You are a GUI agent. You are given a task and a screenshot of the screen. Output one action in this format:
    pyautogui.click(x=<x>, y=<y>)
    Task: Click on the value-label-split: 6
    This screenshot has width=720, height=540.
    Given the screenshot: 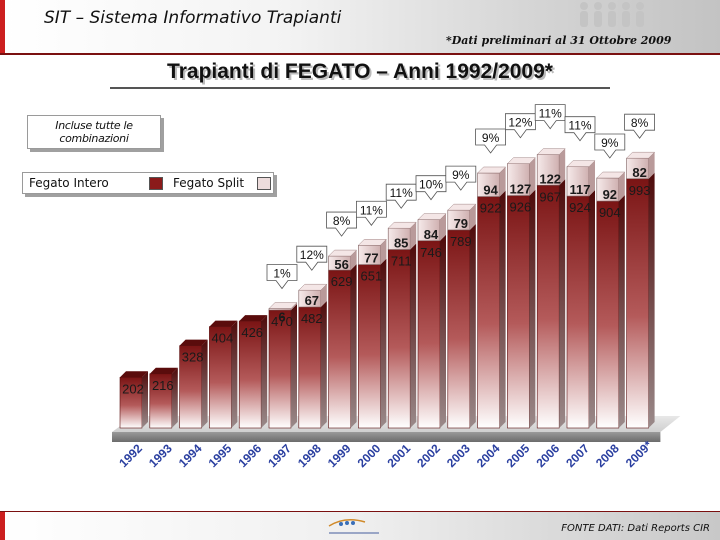 What is the action you would take?
    pyautogui.click(x=281, y=317)
    